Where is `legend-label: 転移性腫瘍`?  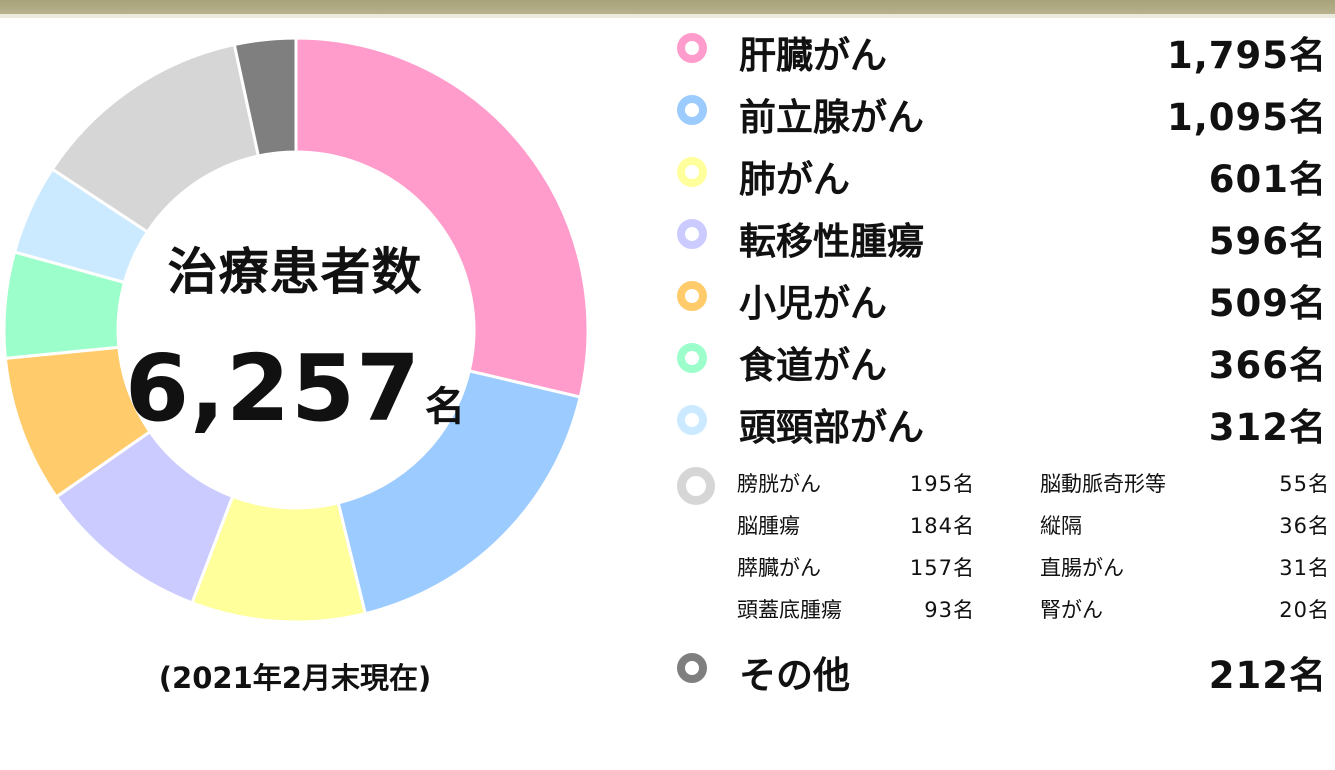 legend-label: 転移性腫瘍 is located at coordinates (831, 241).